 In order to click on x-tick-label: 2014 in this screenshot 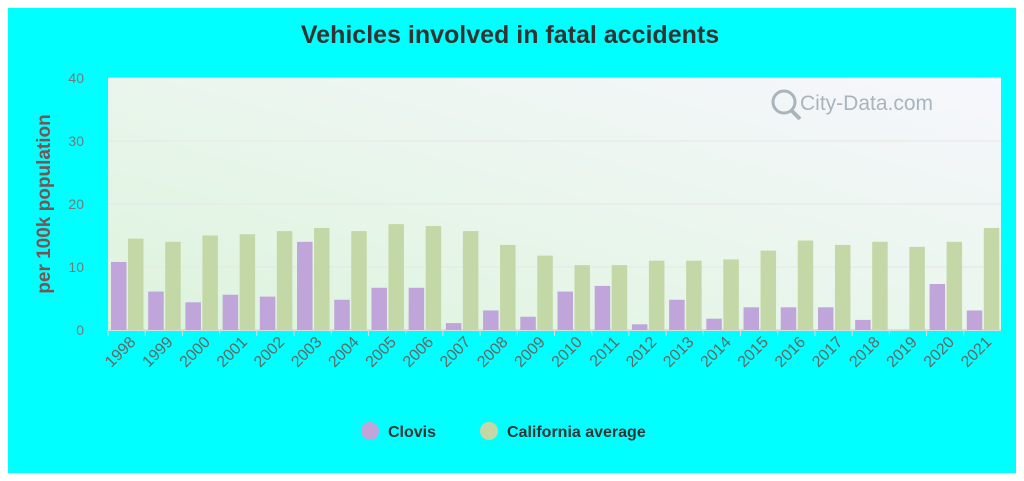, I will do `click(716, 352)`.